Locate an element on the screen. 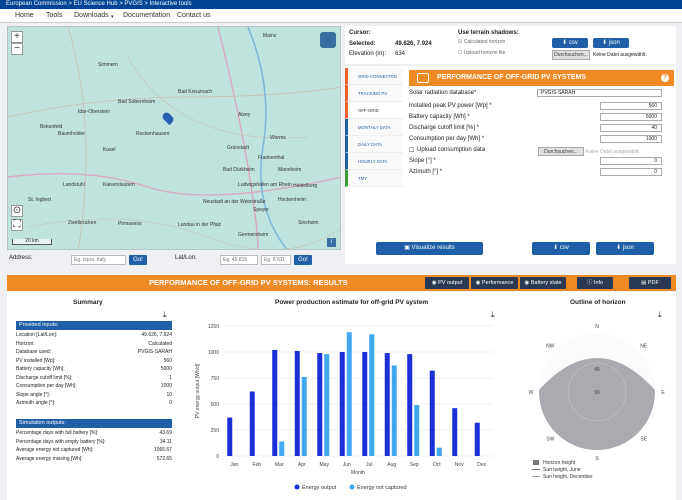 The width and height of the screenshot is (682, 500). compass-label: W is located at coordinates (531, 393).